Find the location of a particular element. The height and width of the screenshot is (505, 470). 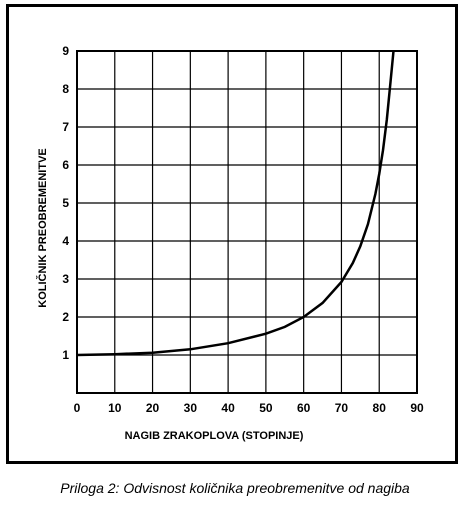

x-tick-label: 30 is located at coordinates (191, 408).